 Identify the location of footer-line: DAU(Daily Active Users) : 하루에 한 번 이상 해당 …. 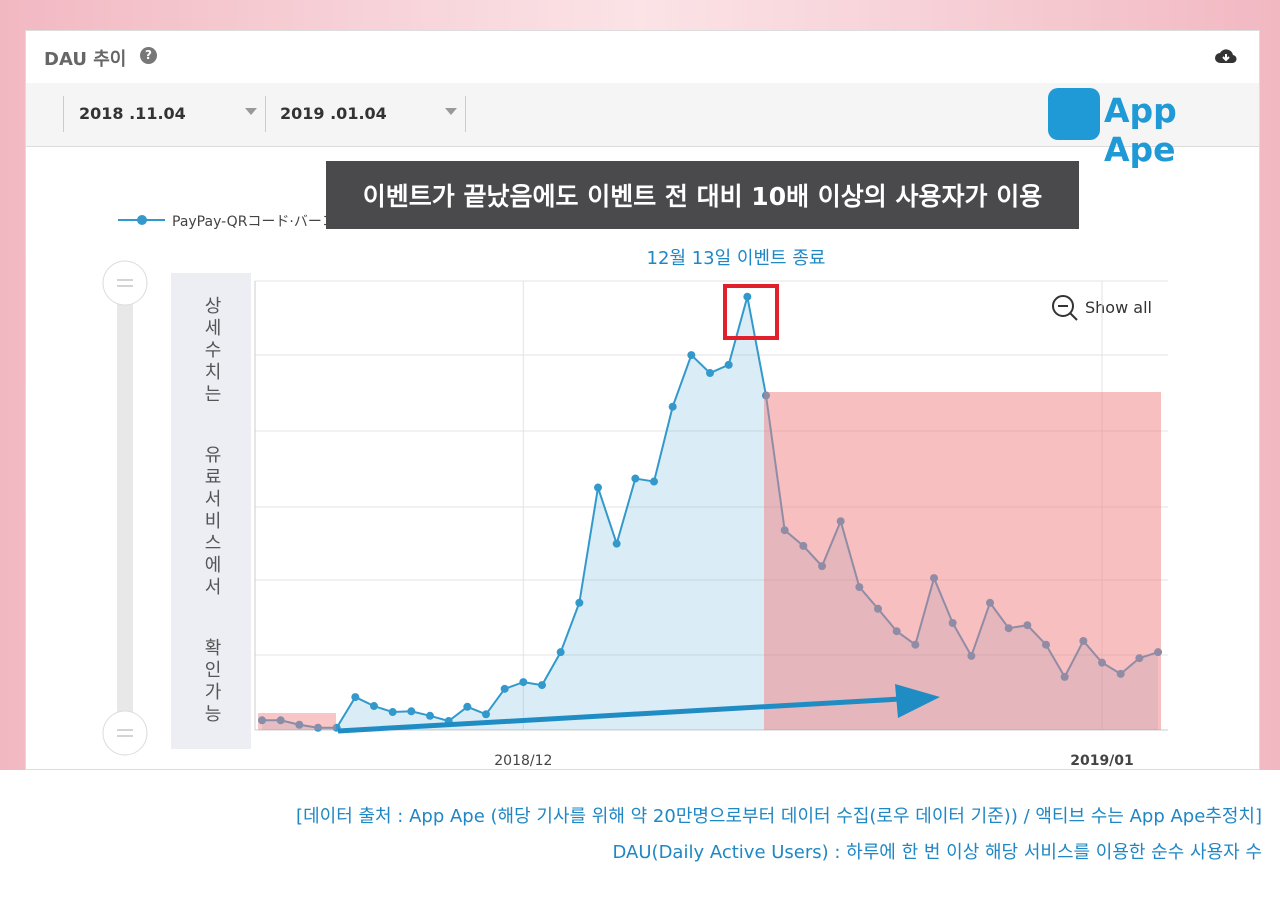
(937, 852).